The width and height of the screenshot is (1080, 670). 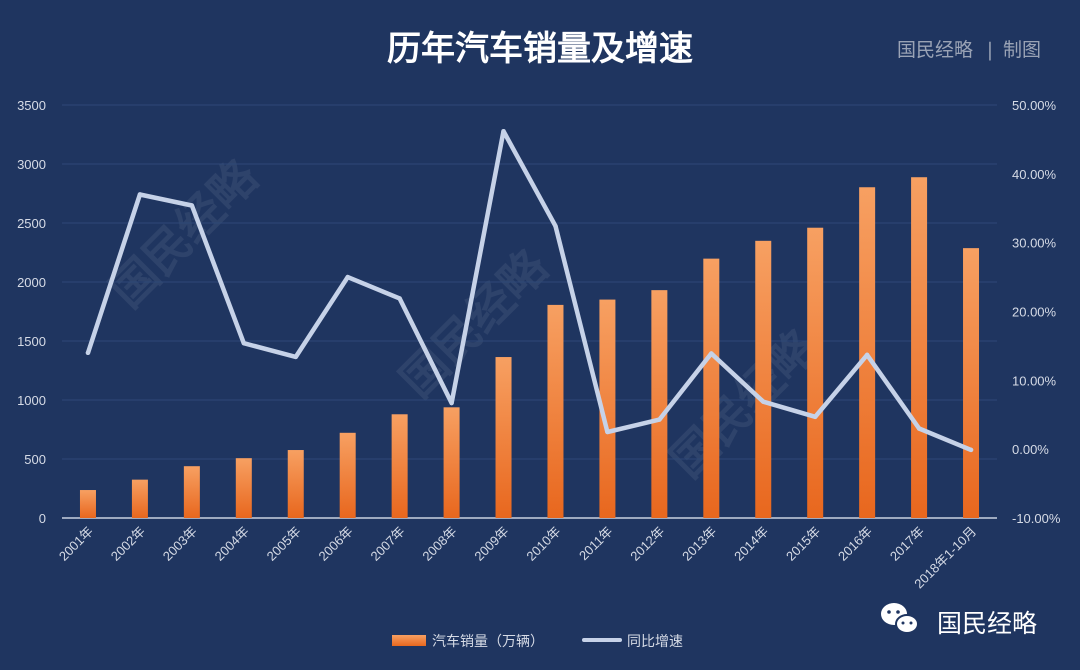 What do you see at coordinates (31, 105) in the screenshot?
I see `left-tick-label: 3500` at bounding box center [31, 105].